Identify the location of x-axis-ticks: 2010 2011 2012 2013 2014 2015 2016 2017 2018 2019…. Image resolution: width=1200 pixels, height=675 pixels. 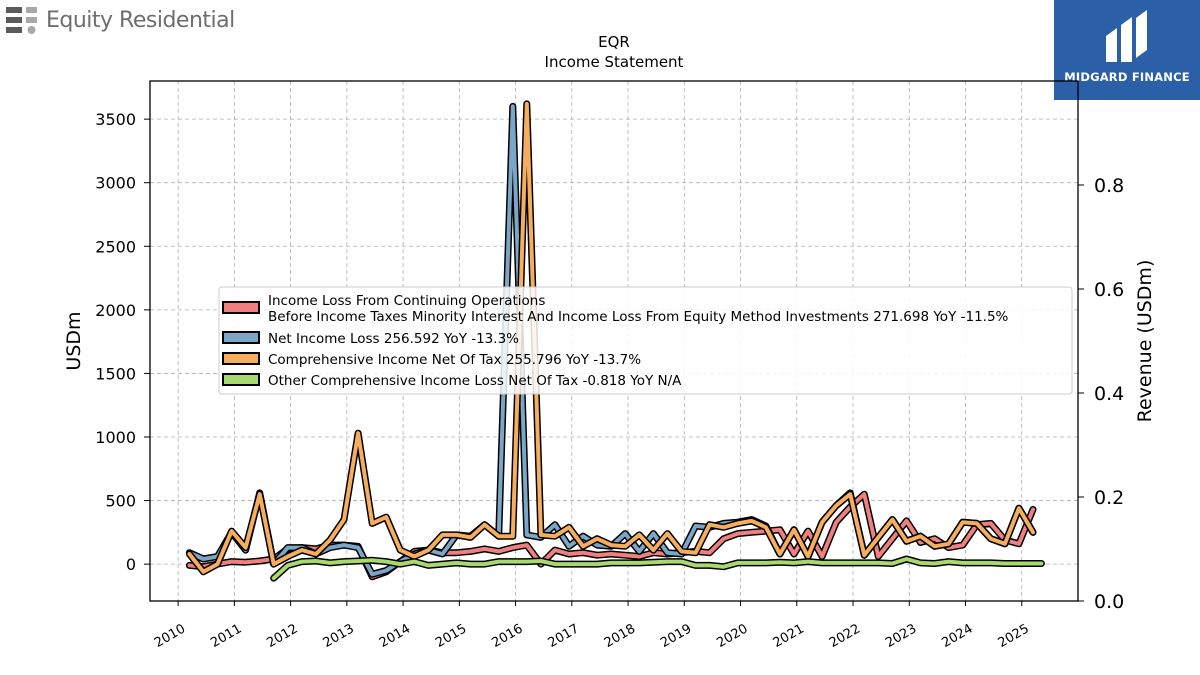
(592, 626).